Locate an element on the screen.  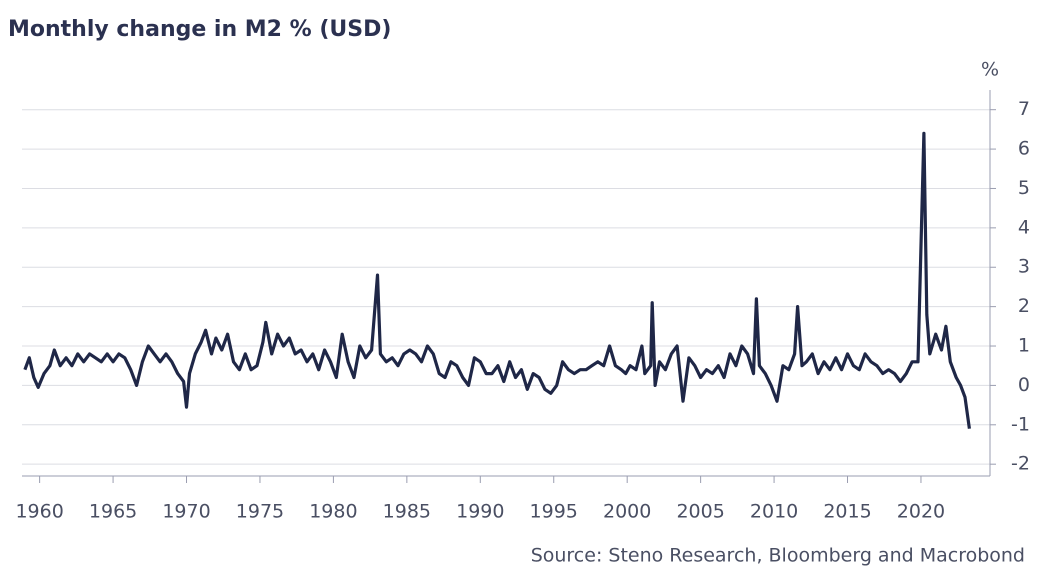
y-tick-label: 5 is located at coordinates (1024, 188).